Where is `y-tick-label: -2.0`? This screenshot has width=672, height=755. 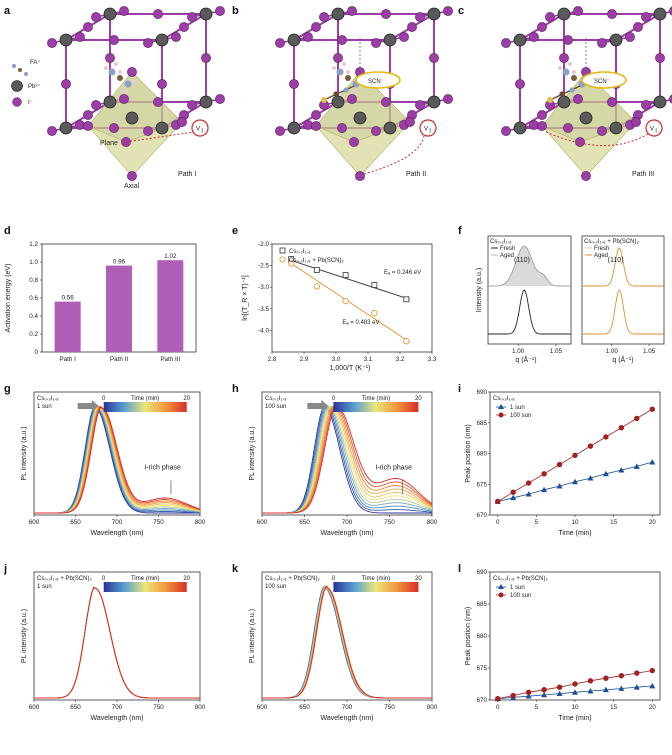
y-tick-label: -2.0 is located at coordinates (263, 244).